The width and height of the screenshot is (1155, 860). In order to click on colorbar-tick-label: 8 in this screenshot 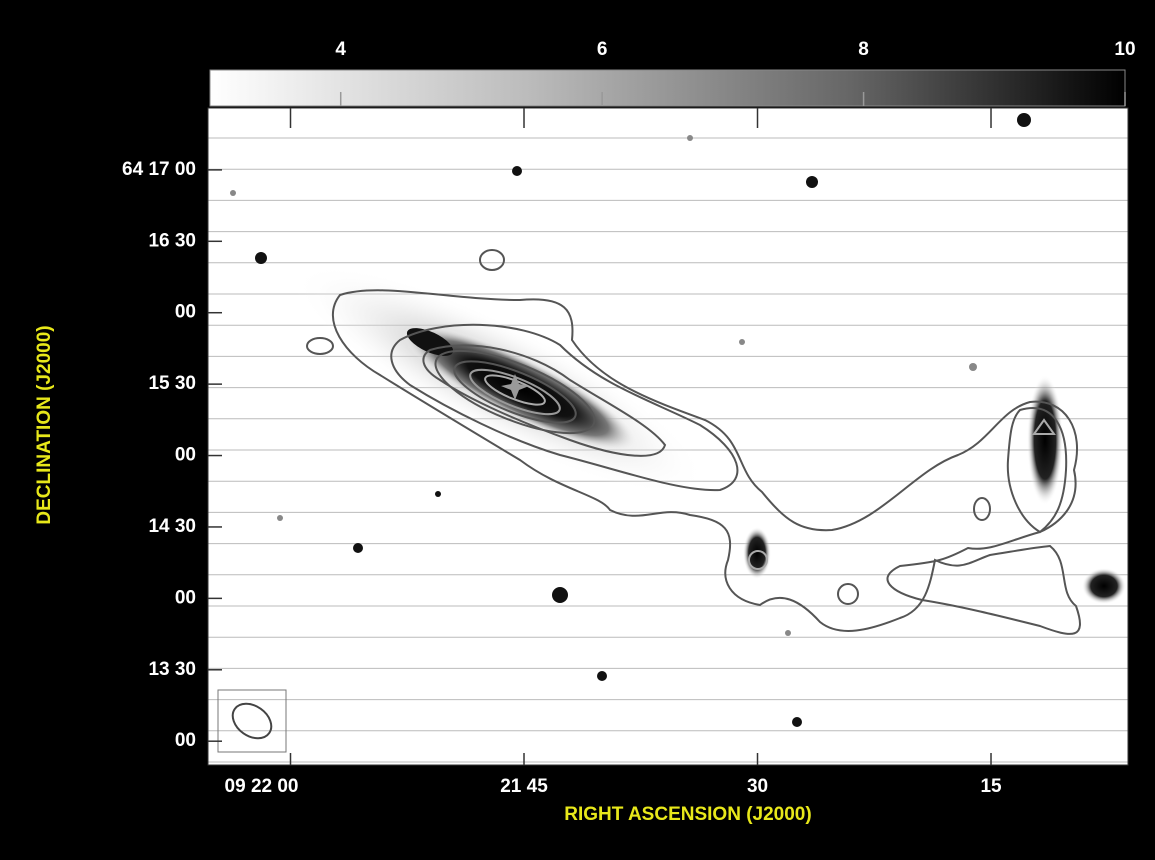, I will do `click(863, 49)`.